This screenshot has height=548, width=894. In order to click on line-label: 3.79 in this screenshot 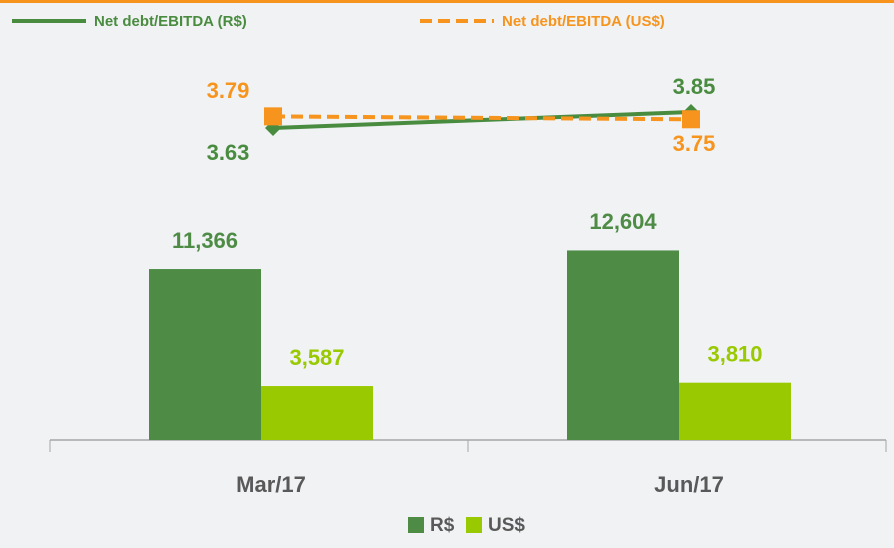, I will do `click(228, 90)`.